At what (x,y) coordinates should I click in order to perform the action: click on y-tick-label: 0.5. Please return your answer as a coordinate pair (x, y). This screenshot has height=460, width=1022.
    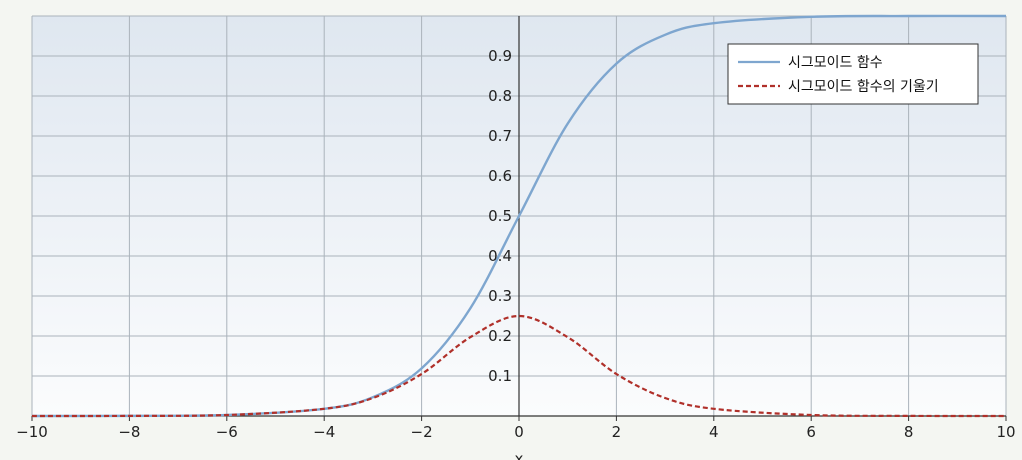
    Looking at the image, I should click on (500, 216).